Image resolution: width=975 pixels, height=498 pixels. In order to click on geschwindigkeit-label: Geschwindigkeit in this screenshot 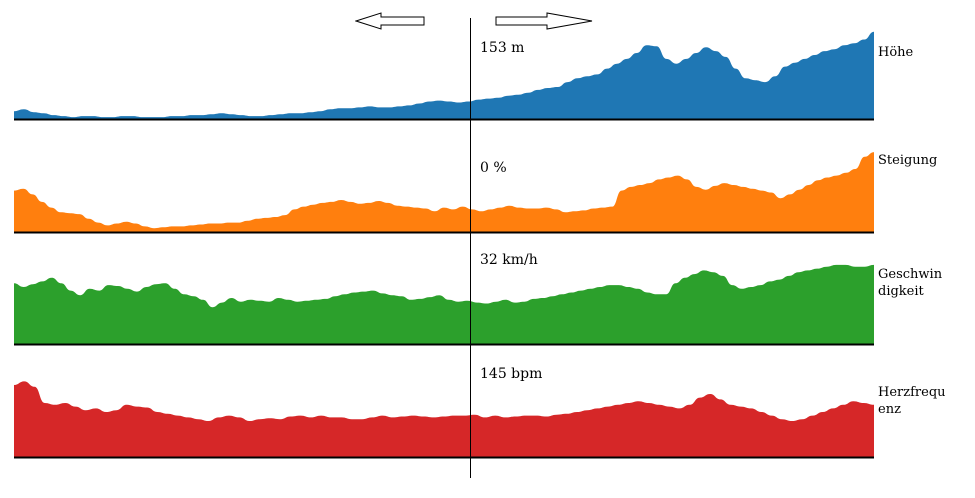, I will do `click(910, 283)`.